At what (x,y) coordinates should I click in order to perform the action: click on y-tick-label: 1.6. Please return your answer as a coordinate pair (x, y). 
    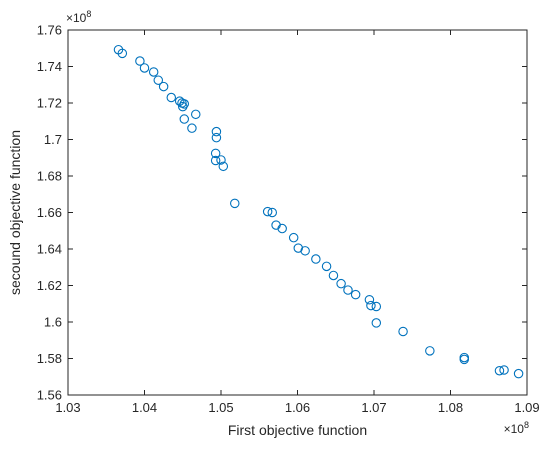
    Looking at the image, I should click on (53, 322).